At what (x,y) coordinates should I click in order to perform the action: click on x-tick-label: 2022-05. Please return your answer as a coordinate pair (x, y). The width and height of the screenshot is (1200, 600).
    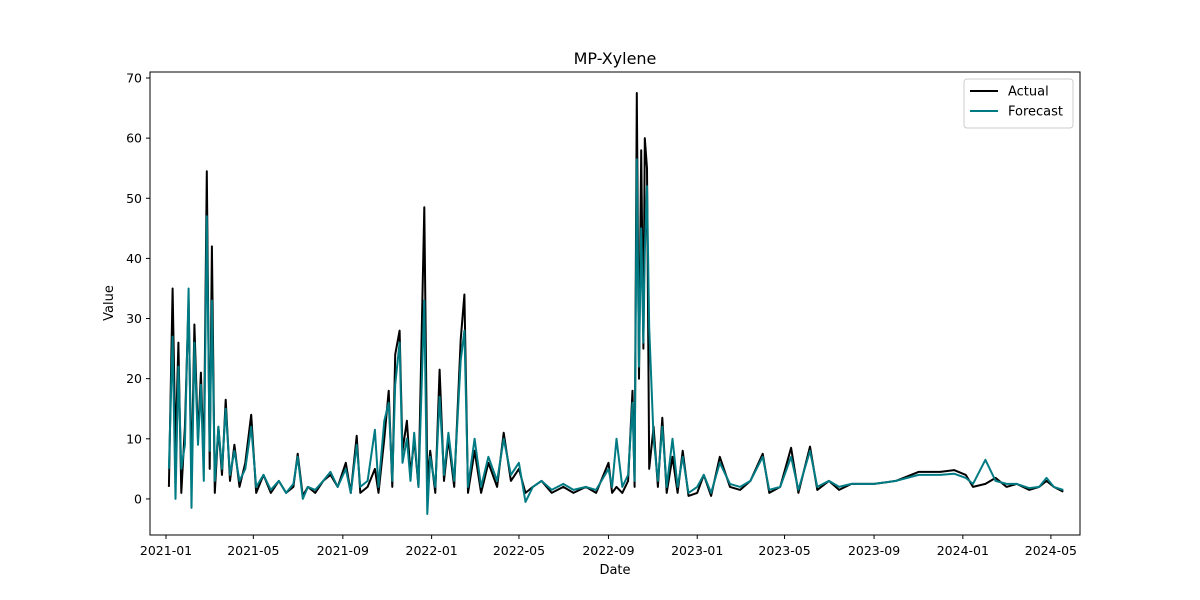
    Looking at the image, I should click on (519, 550).